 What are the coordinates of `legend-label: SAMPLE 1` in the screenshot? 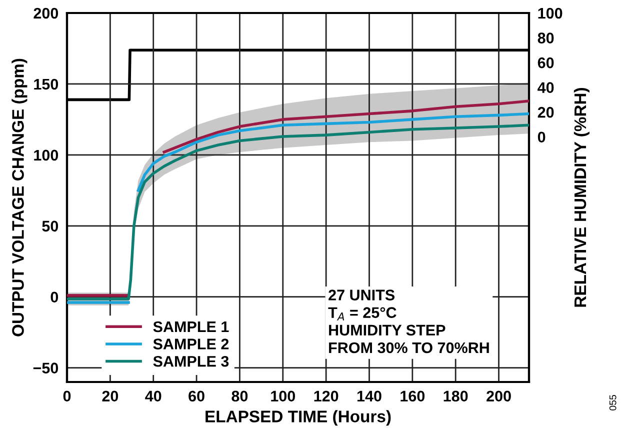 It's located at (191, 326).